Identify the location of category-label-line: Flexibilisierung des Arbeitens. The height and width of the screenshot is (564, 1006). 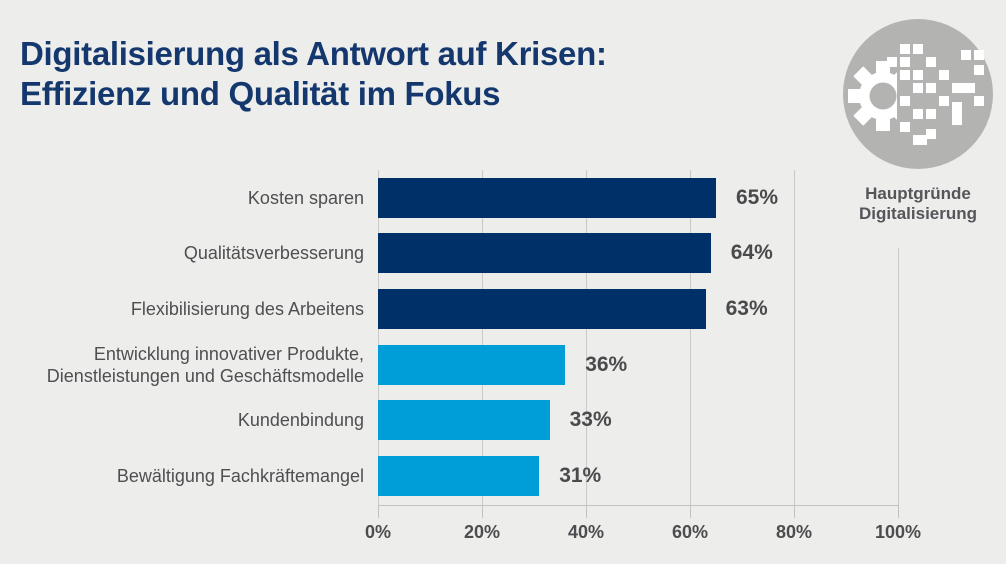
(247, 308).